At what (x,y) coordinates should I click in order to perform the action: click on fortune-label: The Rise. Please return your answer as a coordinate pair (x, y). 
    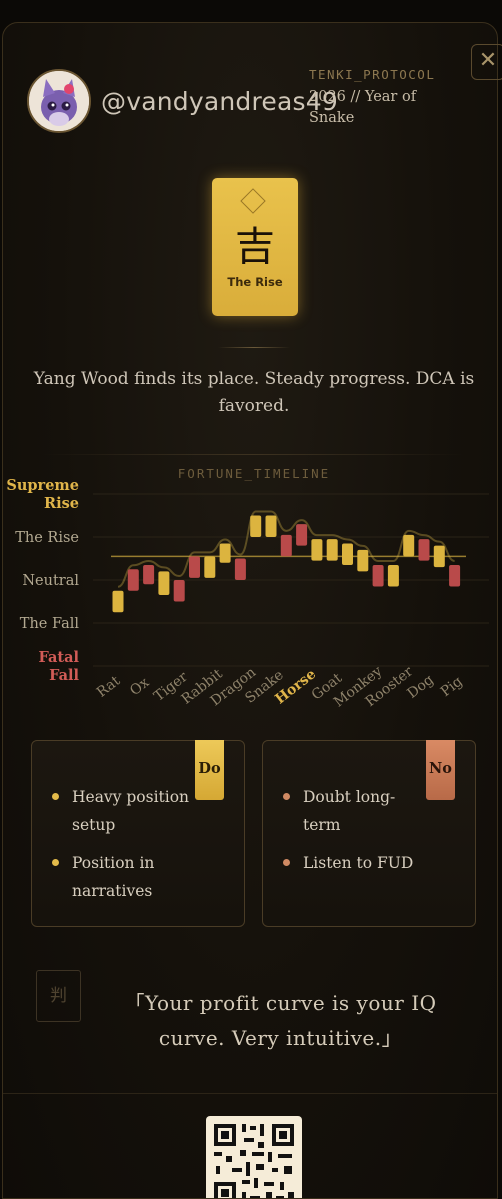
    Looking at the image, I should click on (255, 282).